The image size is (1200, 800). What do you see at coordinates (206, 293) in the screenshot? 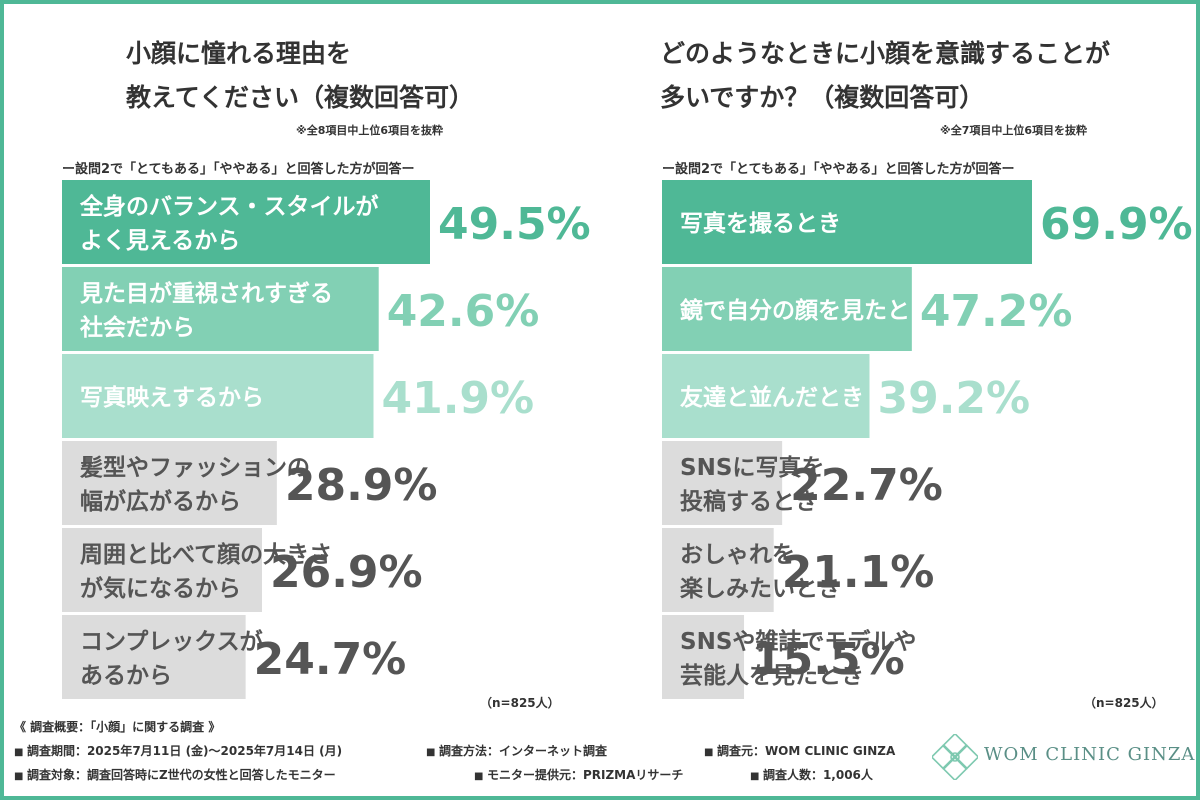
I see `left-category-label-2-line-1: 見た目が重視されすぎる` at bounding box center [206, 293].